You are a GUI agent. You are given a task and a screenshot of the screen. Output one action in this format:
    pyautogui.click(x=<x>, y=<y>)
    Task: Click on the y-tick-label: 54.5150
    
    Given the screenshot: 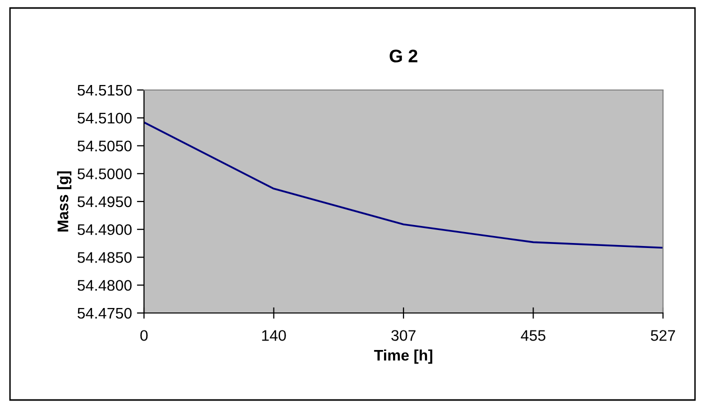 What is the action you would take?
    pyautogui.click(x=105, y=90)
    